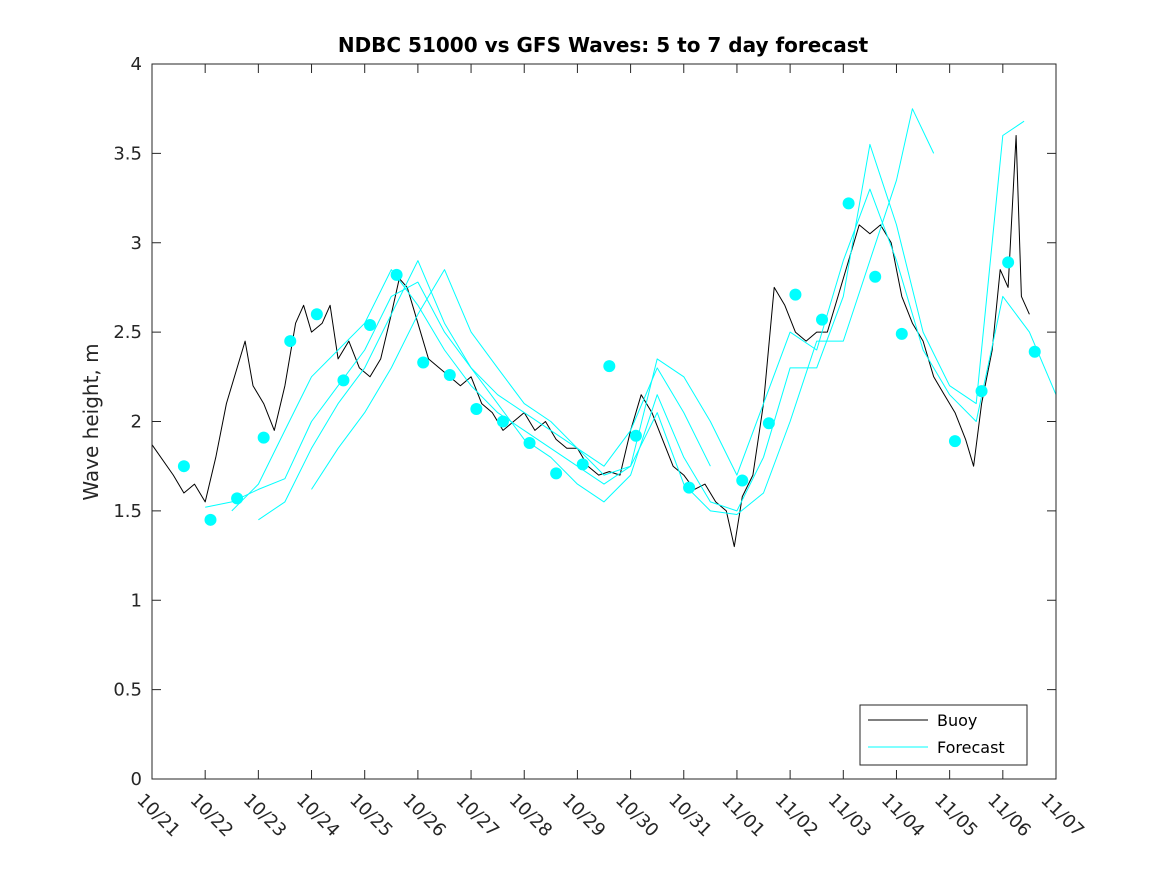 The height and width of the screenshot is (875, 1167). Describe the element at coordinates (127, 690) in the screenshot. I see `y-tick-label: 0.5` at that location.